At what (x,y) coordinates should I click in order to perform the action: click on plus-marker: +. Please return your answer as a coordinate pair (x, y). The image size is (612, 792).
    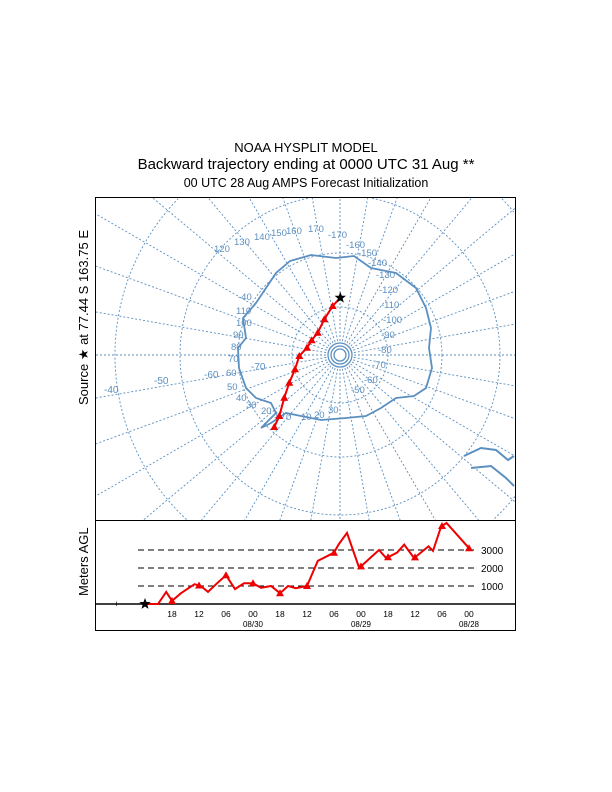
    Looking at the image, I should click on (116, 604).